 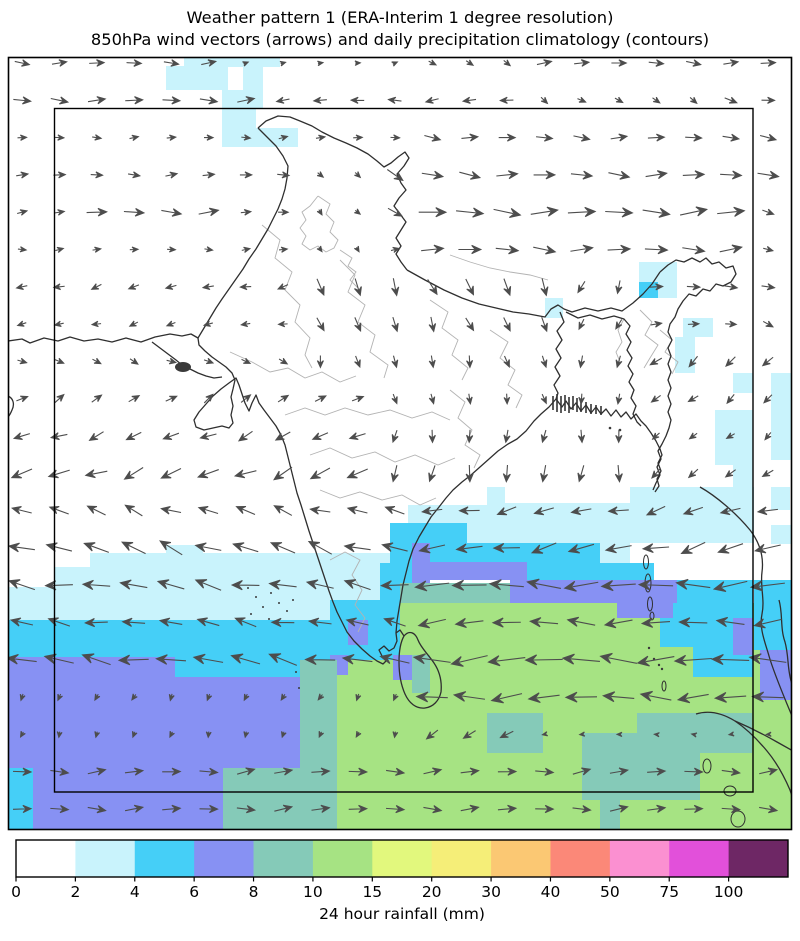 I want to click on bengal-delta-coast, so click(x=609, y=445).